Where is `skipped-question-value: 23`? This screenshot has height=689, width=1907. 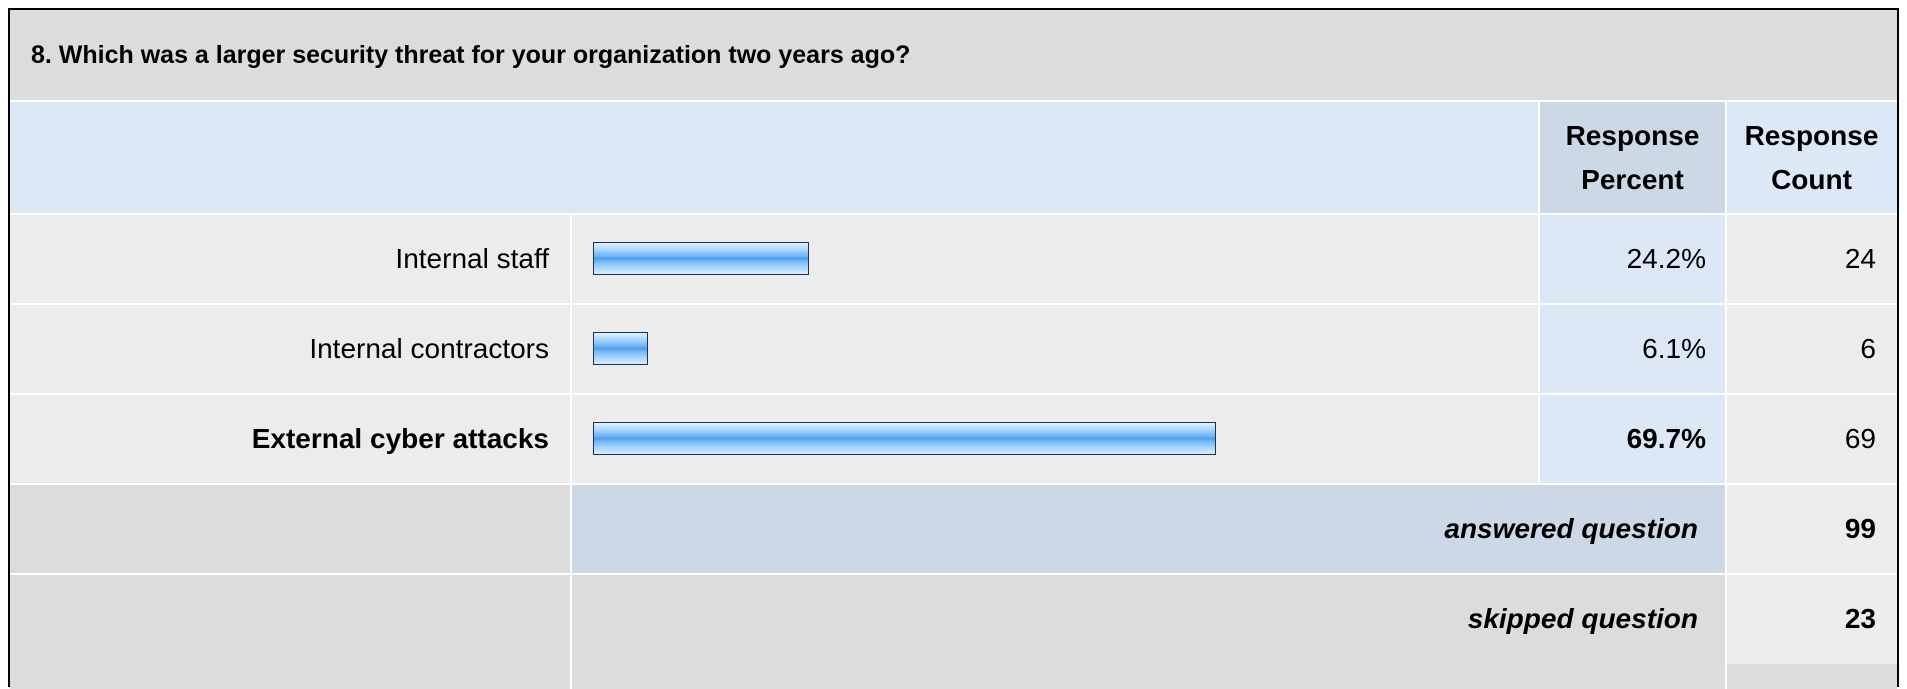 skipped-question-value: 23 is located at coordinates (1811, 619).